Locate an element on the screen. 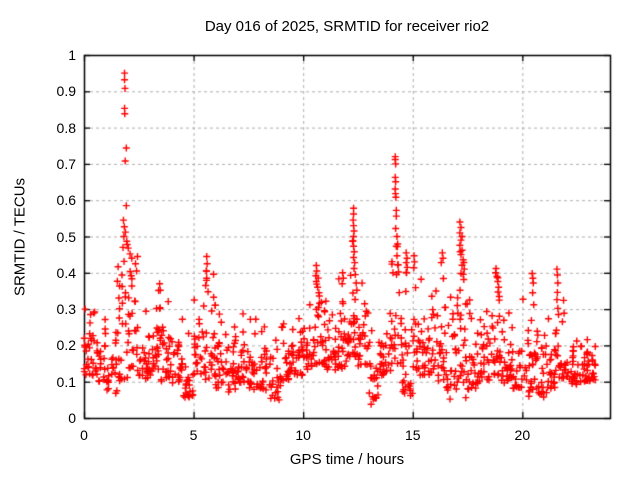  y-tick-label: 0.6 is located at coordinates (66, 200).